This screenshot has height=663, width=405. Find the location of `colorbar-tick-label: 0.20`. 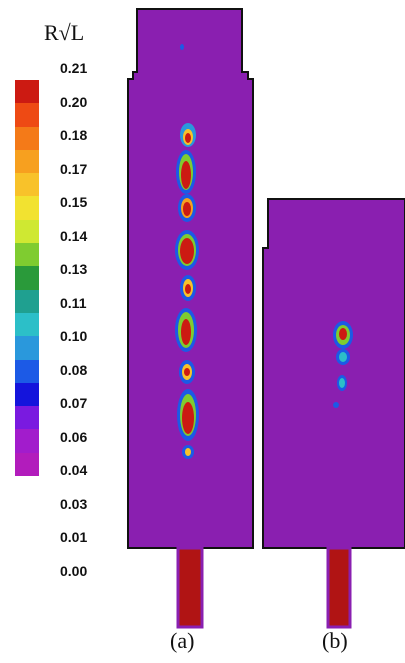

colorbar-tick-label: 0.20 is located at coordinates (74, 101).